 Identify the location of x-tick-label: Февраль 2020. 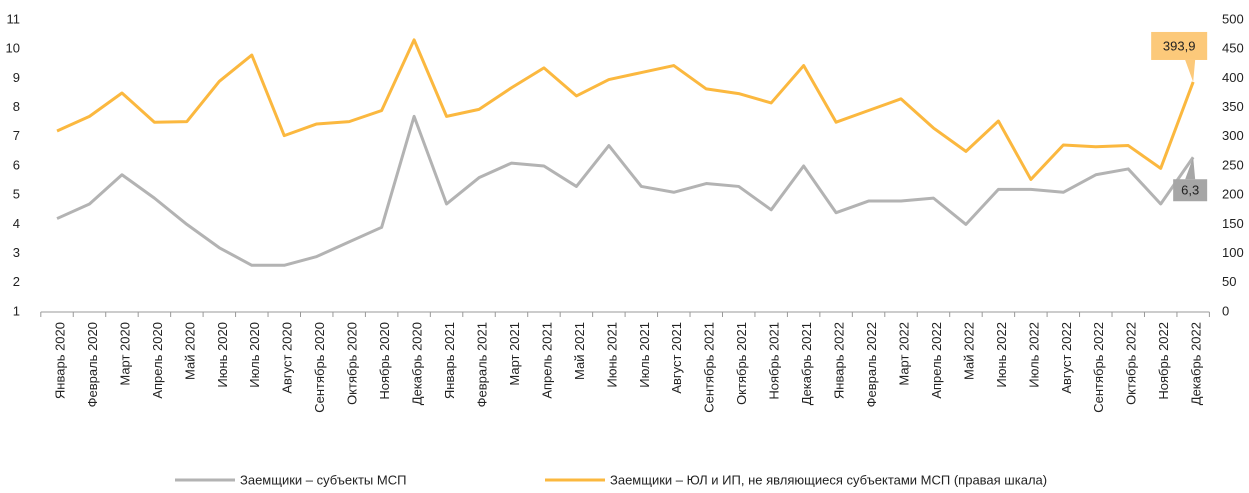
(92, 364).